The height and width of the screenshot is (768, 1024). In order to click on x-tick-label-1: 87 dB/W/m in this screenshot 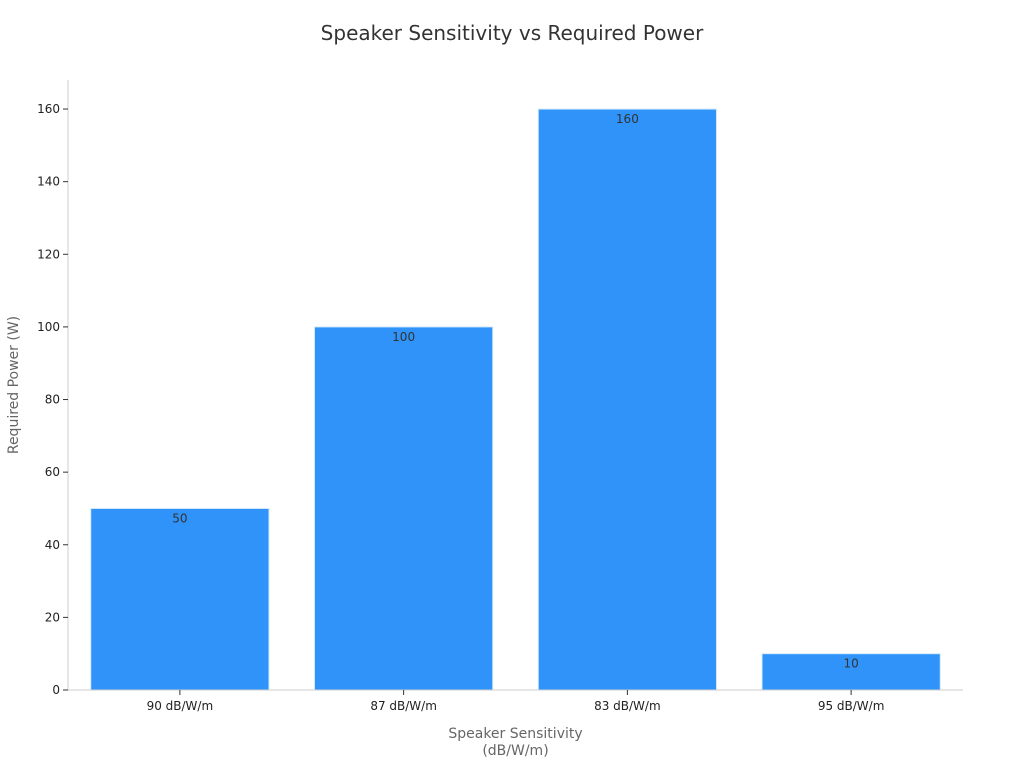, I will do `click(403, 706)`.